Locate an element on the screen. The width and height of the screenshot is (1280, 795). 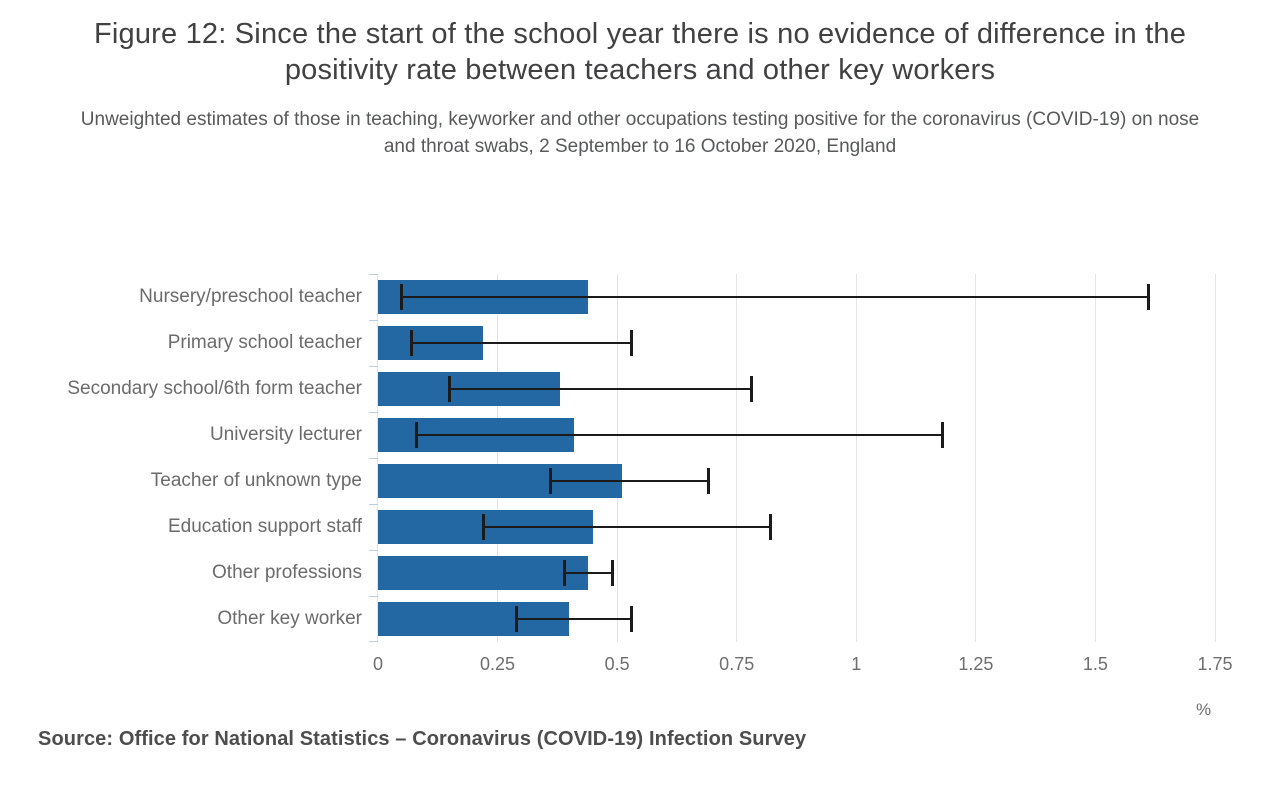
category-label: University lecturer is located at coordinates (285, 434).